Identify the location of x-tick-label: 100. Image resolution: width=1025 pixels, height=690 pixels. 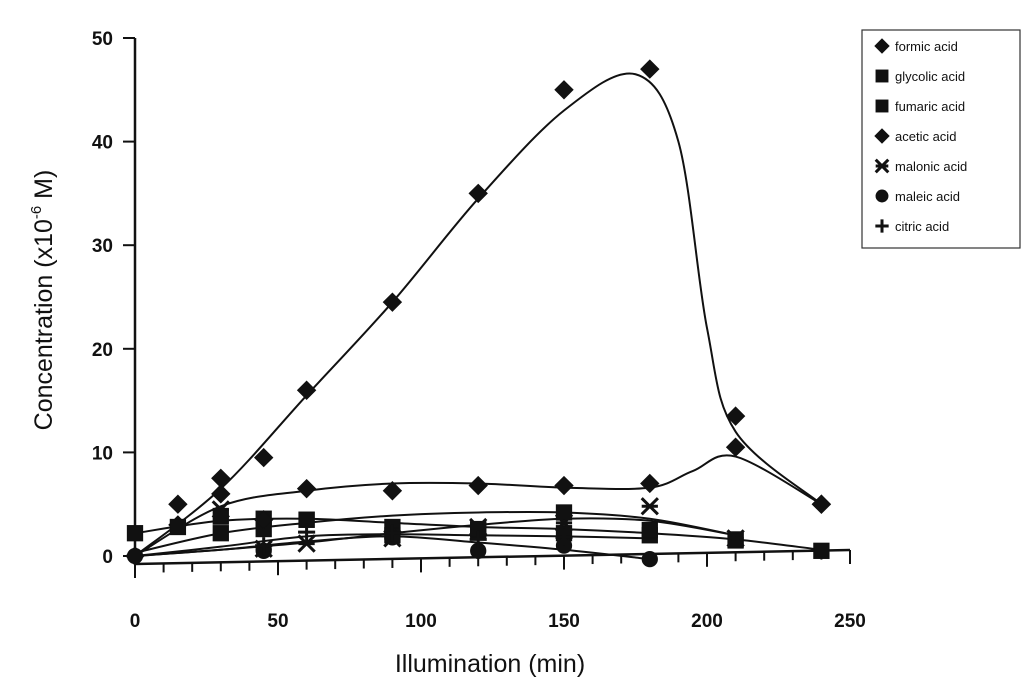
(421, 621).